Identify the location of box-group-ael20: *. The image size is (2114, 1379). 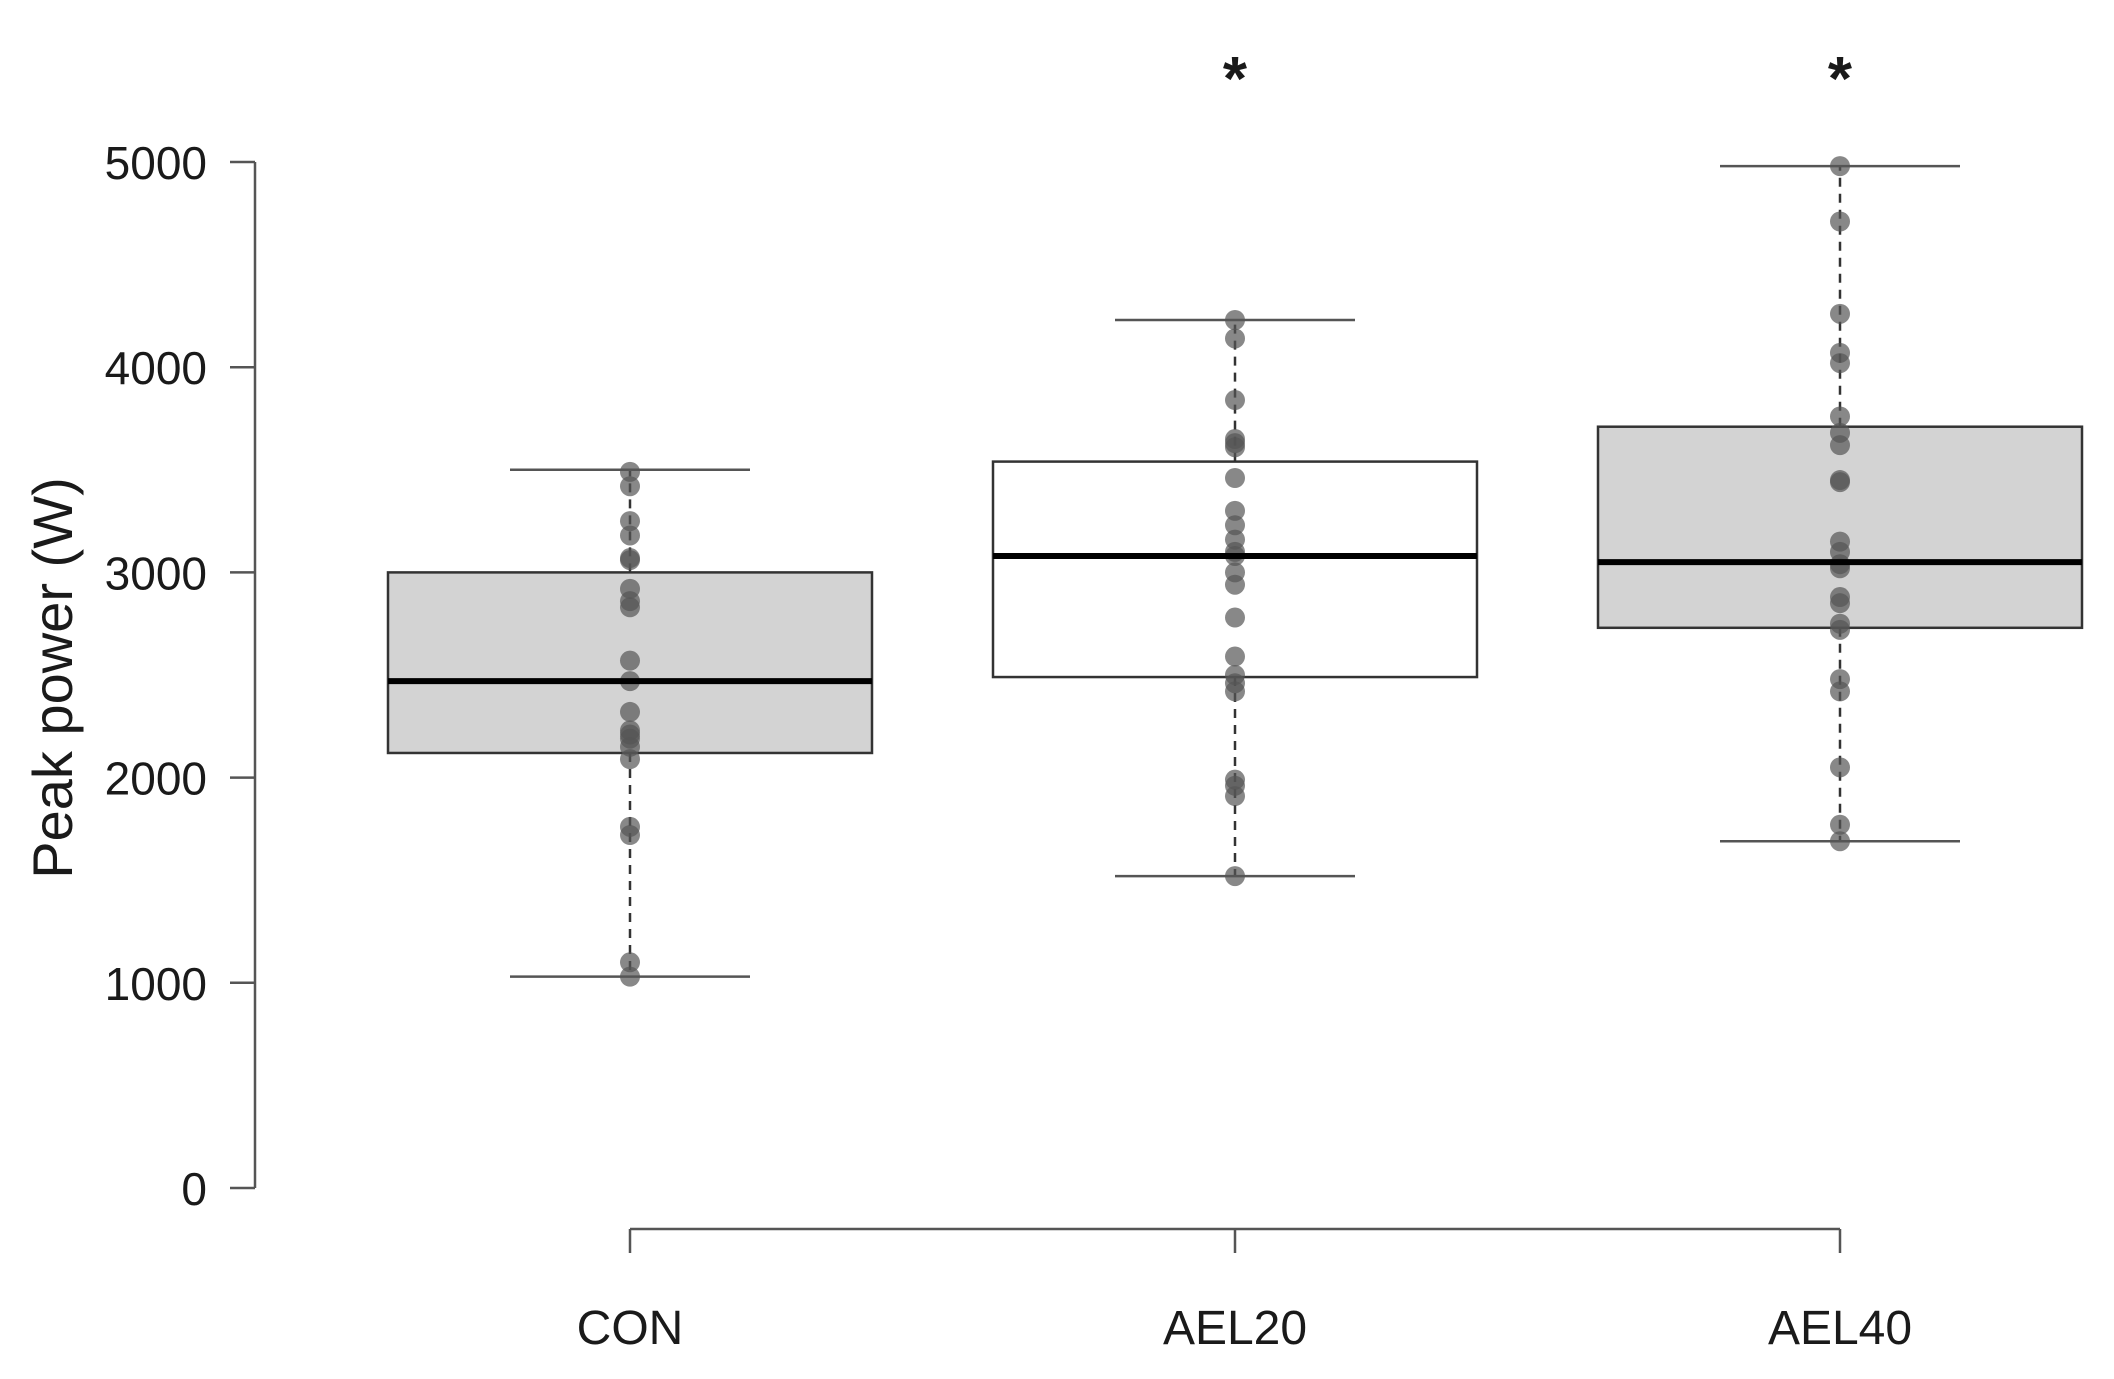
(1235, 466).